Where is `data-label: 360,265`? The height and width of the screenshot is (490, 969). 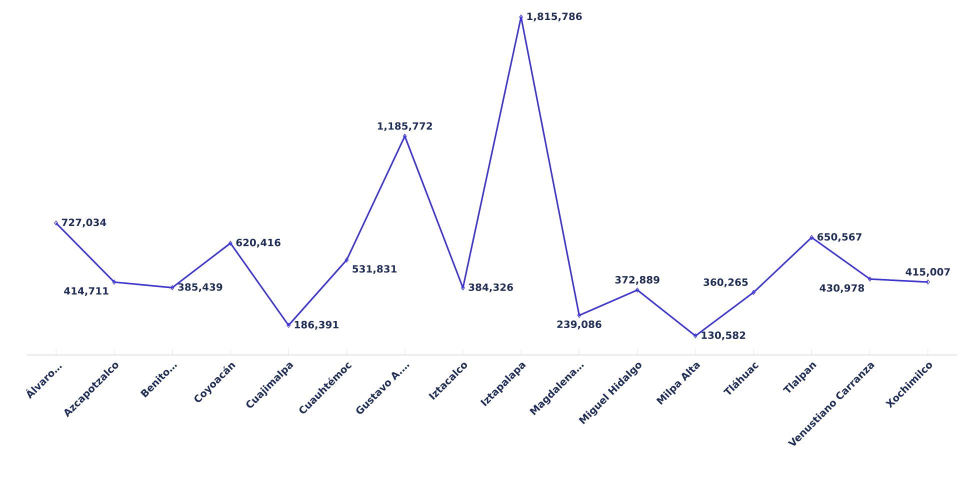 data-label: 360,265 is located at coordinates (726, 283).